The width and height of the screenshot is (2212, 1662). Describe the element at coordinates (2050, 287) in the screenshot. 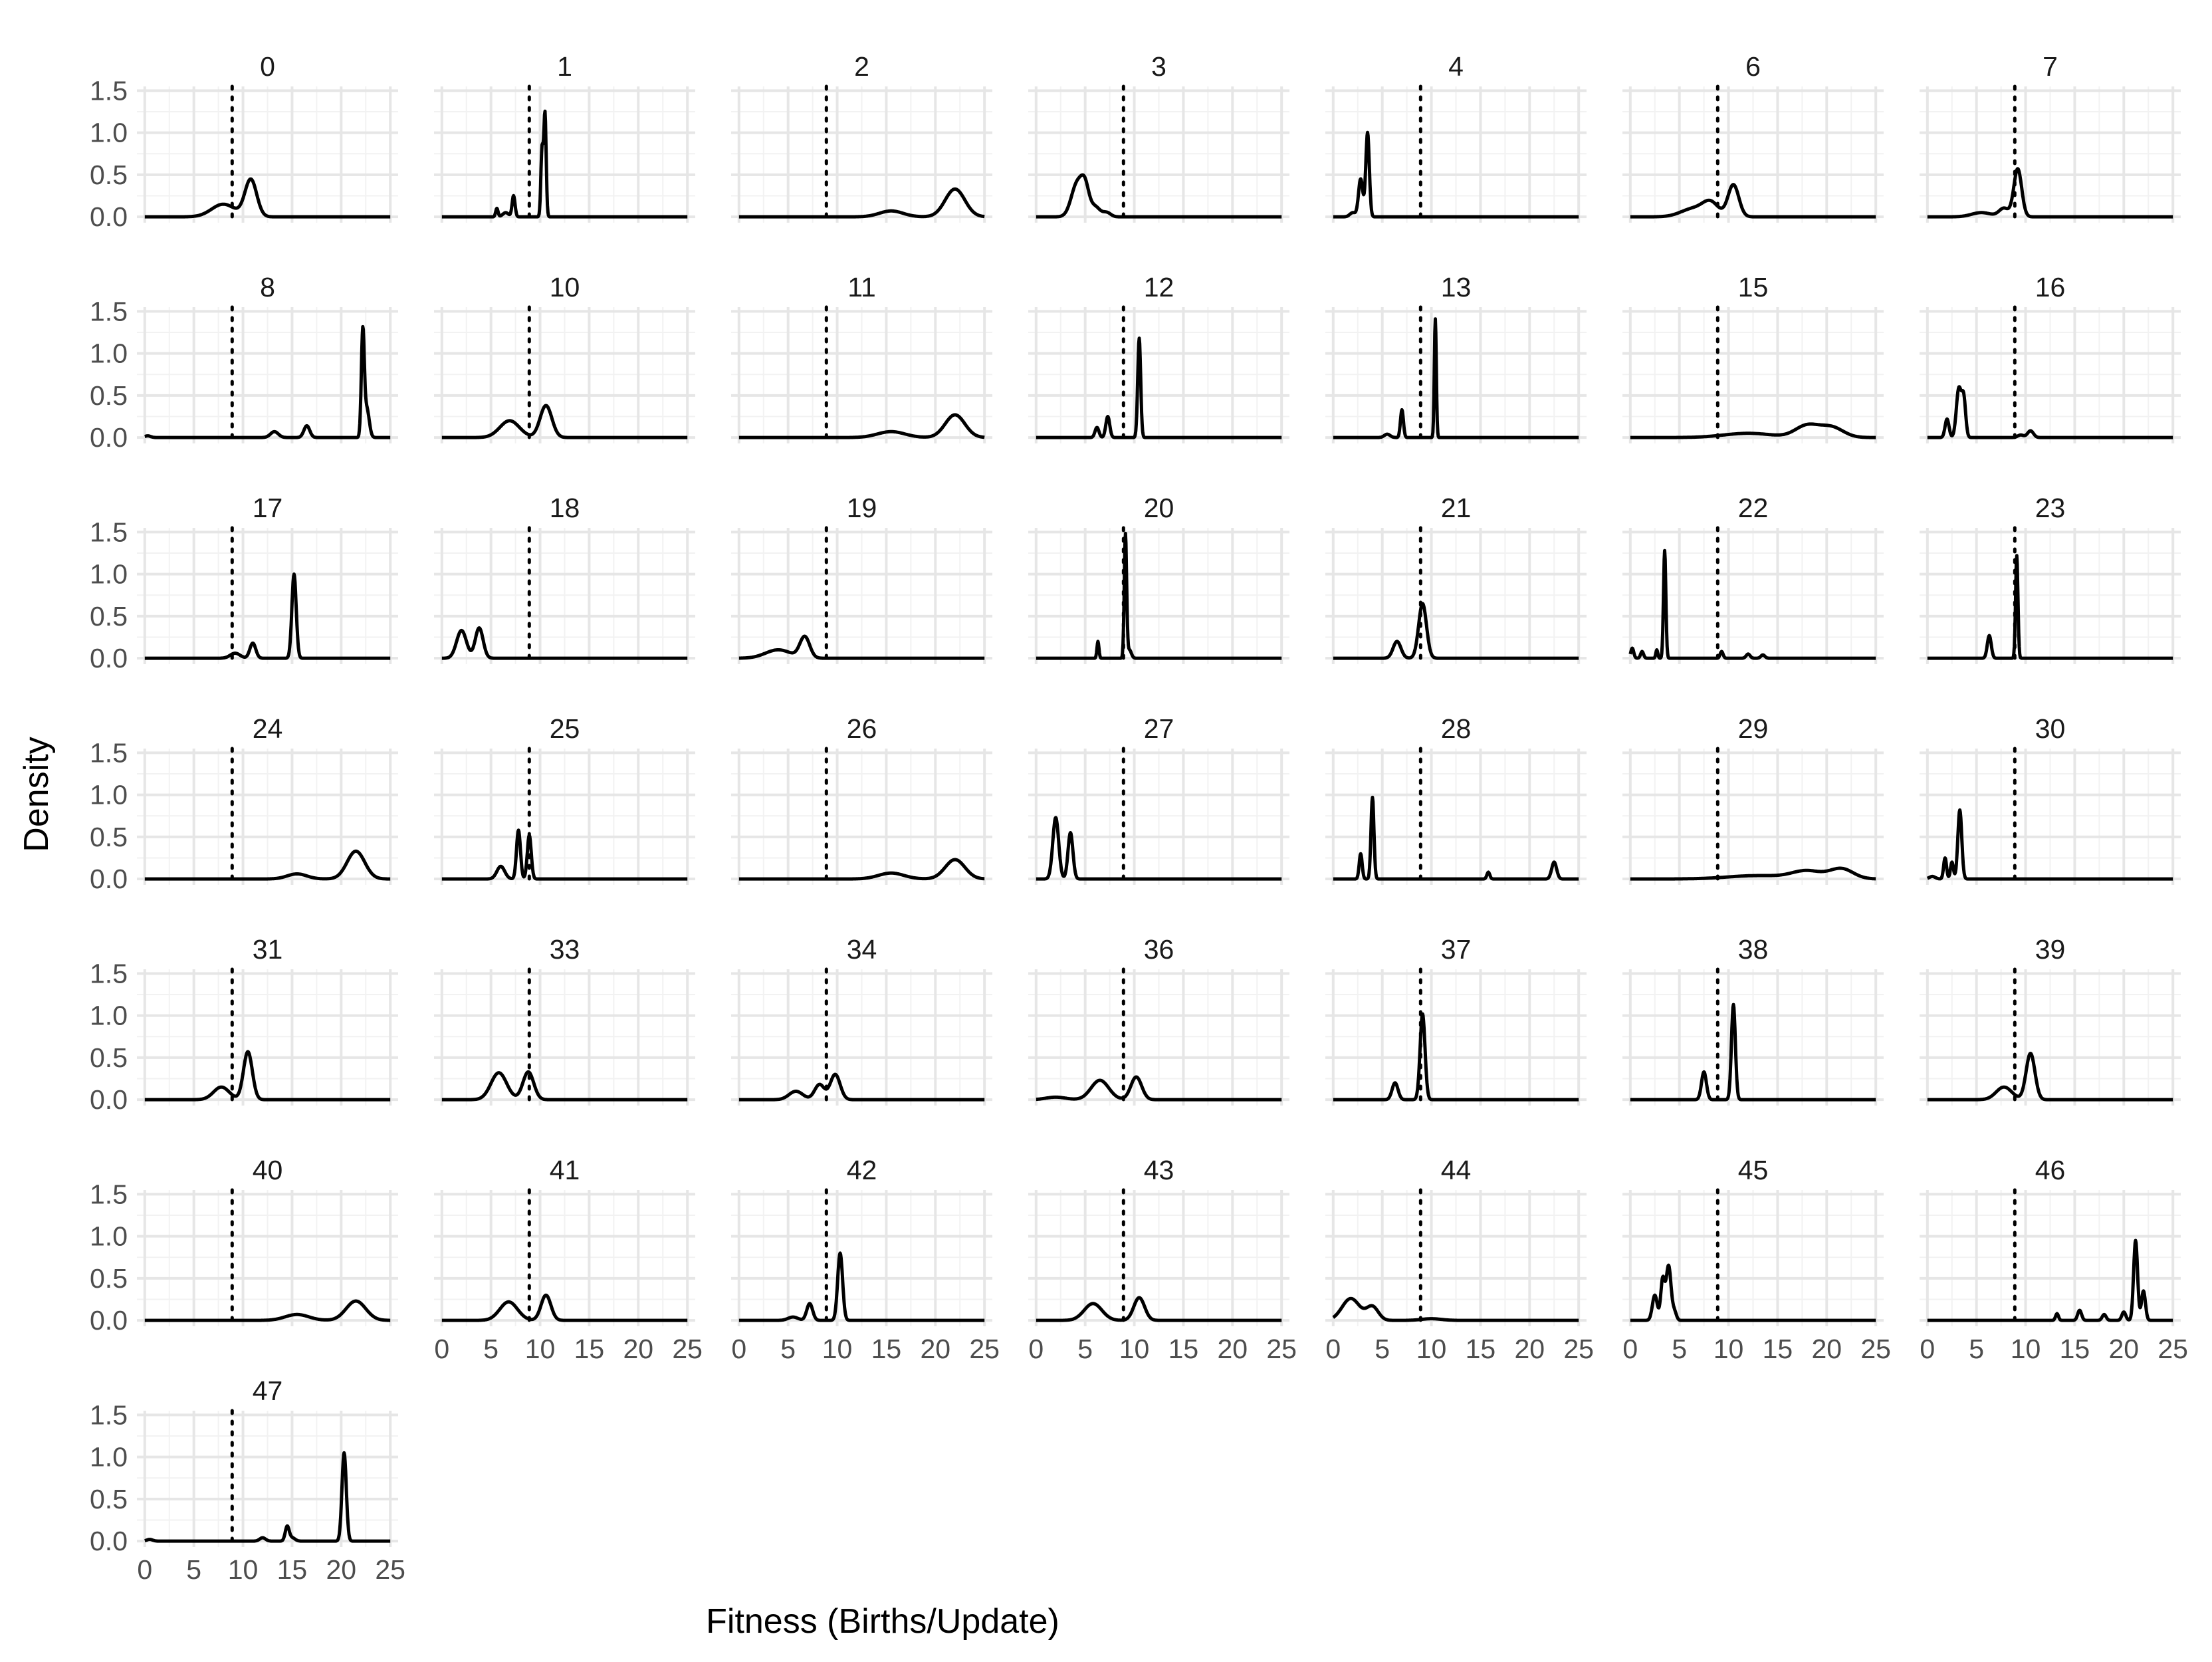

I see `facet-strip-label: 16` at that location.